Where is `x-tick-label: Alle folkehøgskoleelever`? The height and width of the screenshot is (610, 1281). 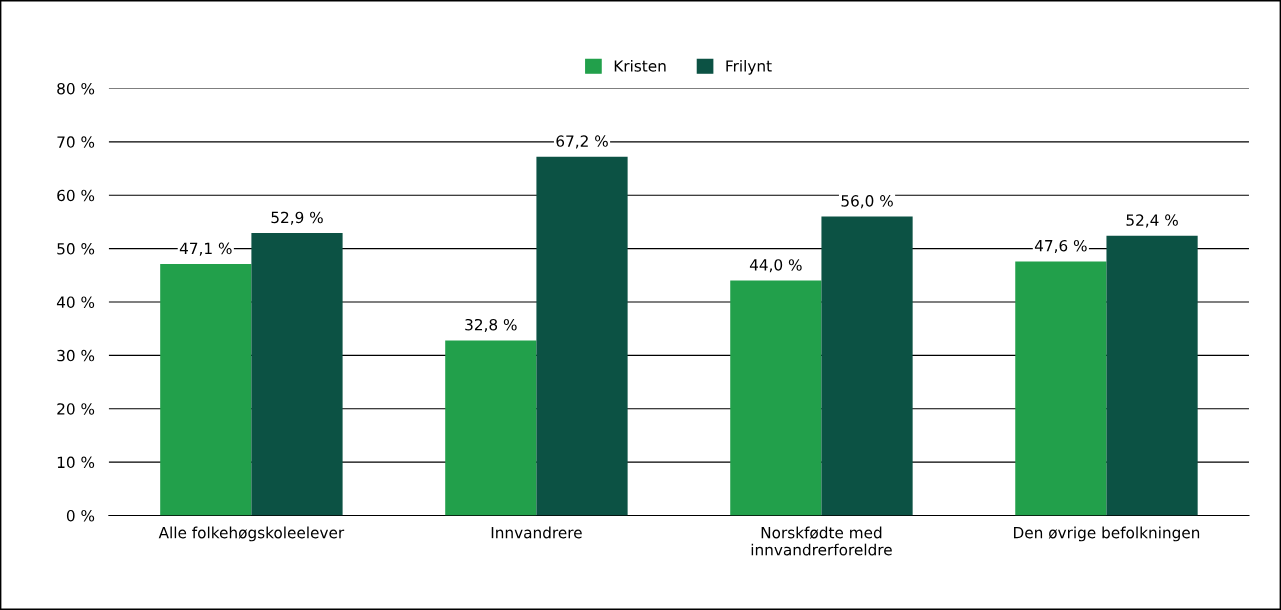 x-tick-label: Alle folkehøgskoleelever is located at coordinates (251, 534).